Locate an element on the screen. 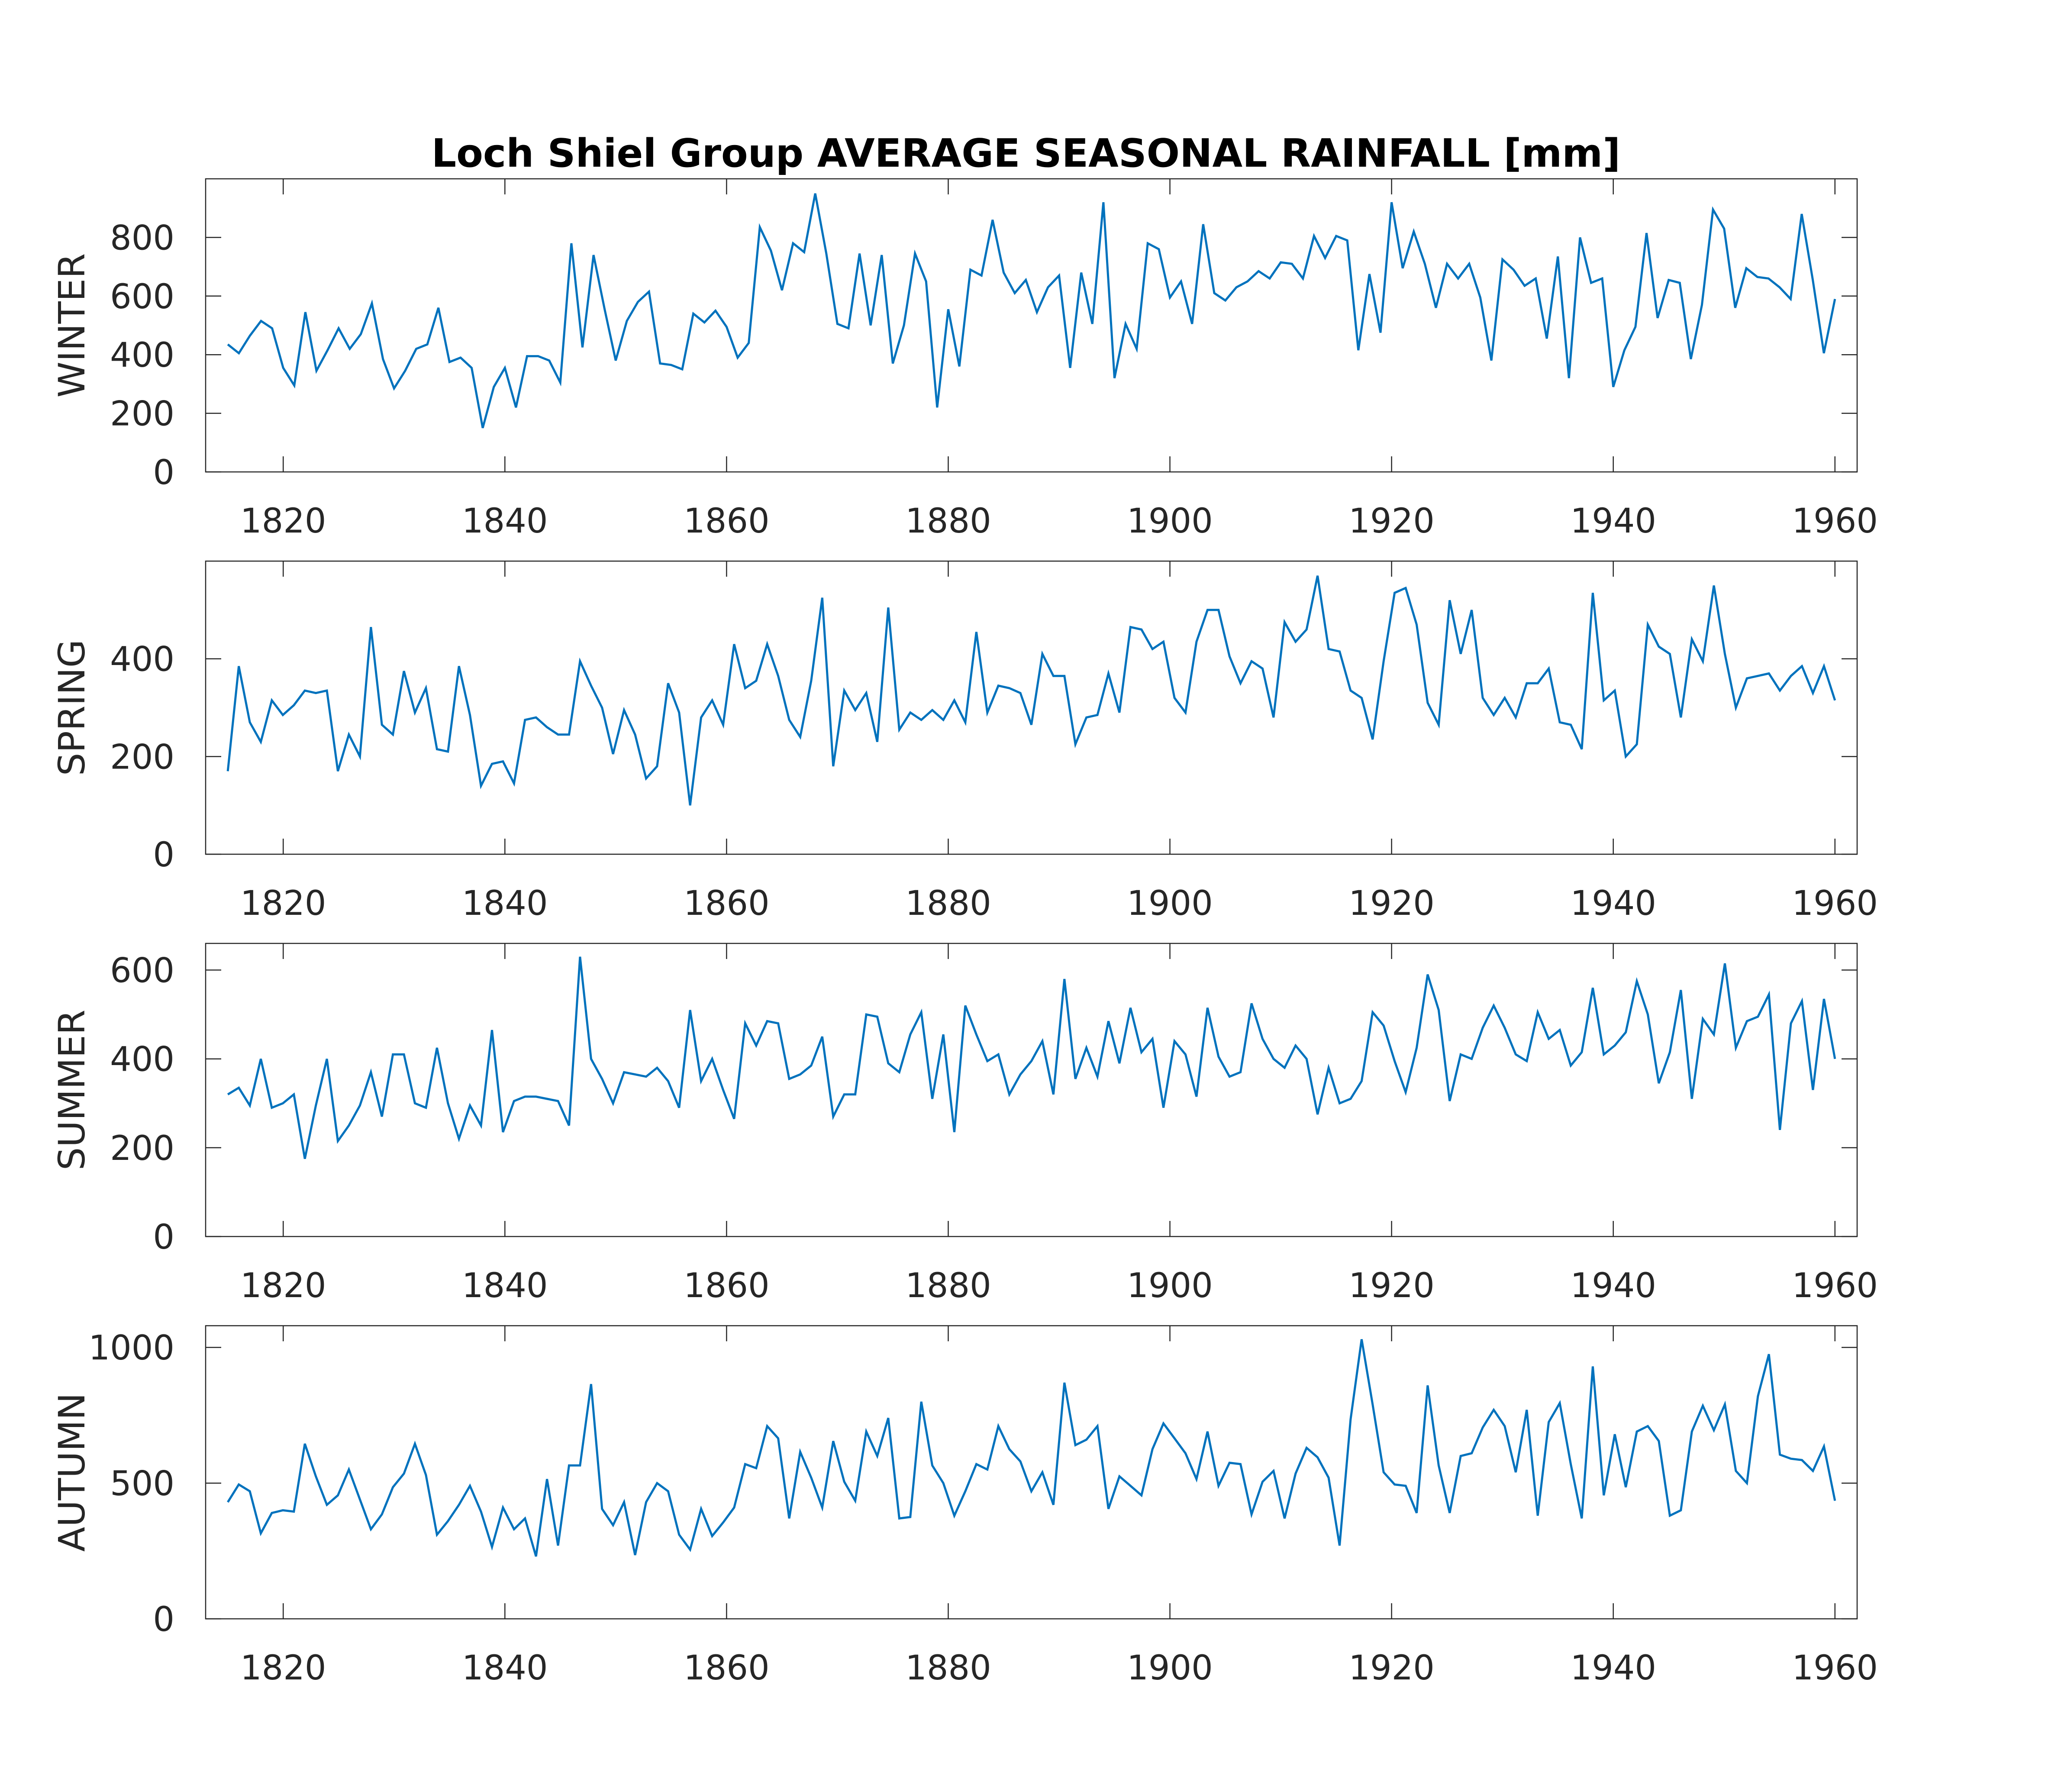 This screenshot has height=1792, width=2045. y-tick-label-autumn: 1000 is located at coordinates (131, 1349).